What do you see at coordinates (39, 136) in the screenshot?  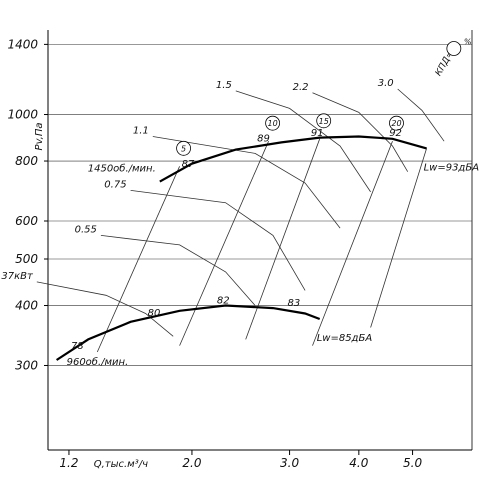 I see `y-axis-label: Pv,Па` at bounding box center [39, 136].